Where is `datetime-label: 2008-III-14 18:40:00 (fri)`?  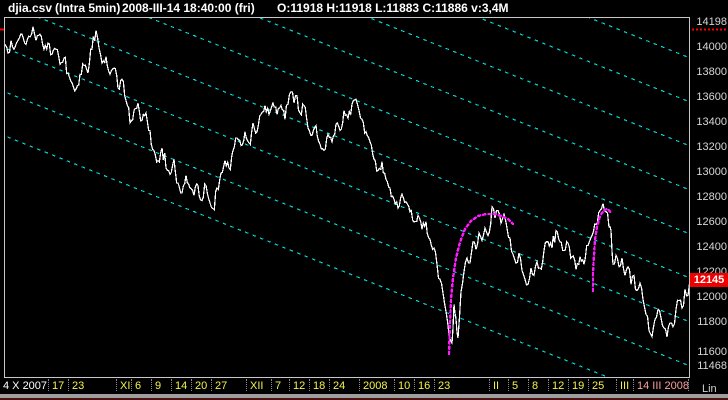 datetime-label: 2008-III-14 18:40:00 (fri) is located at coordinates (188, 8).